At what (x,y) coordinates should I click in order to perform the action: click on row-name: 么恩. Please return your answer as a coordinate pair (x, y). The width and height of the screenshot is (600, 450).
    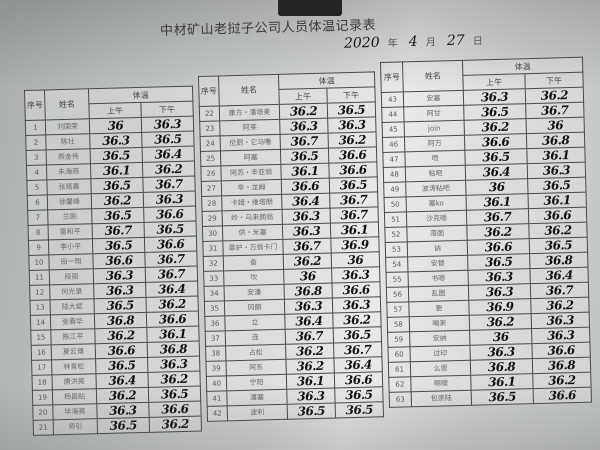
    Looking at the image, I should click on (440, 368).